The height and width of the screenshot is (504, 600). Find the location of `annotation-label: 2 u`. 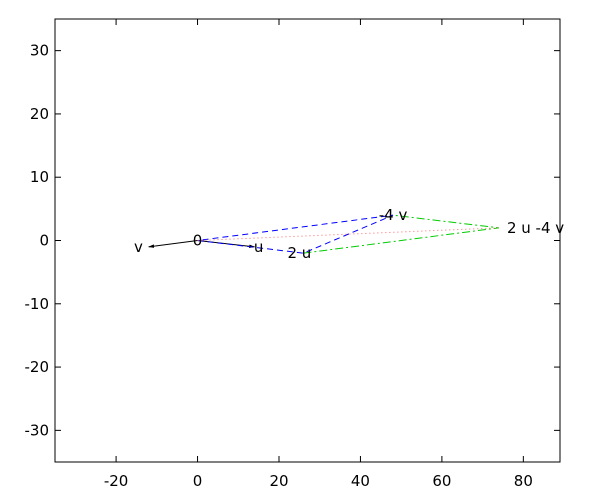

annotation-label: 2 u is located at coordinates (299, 253).